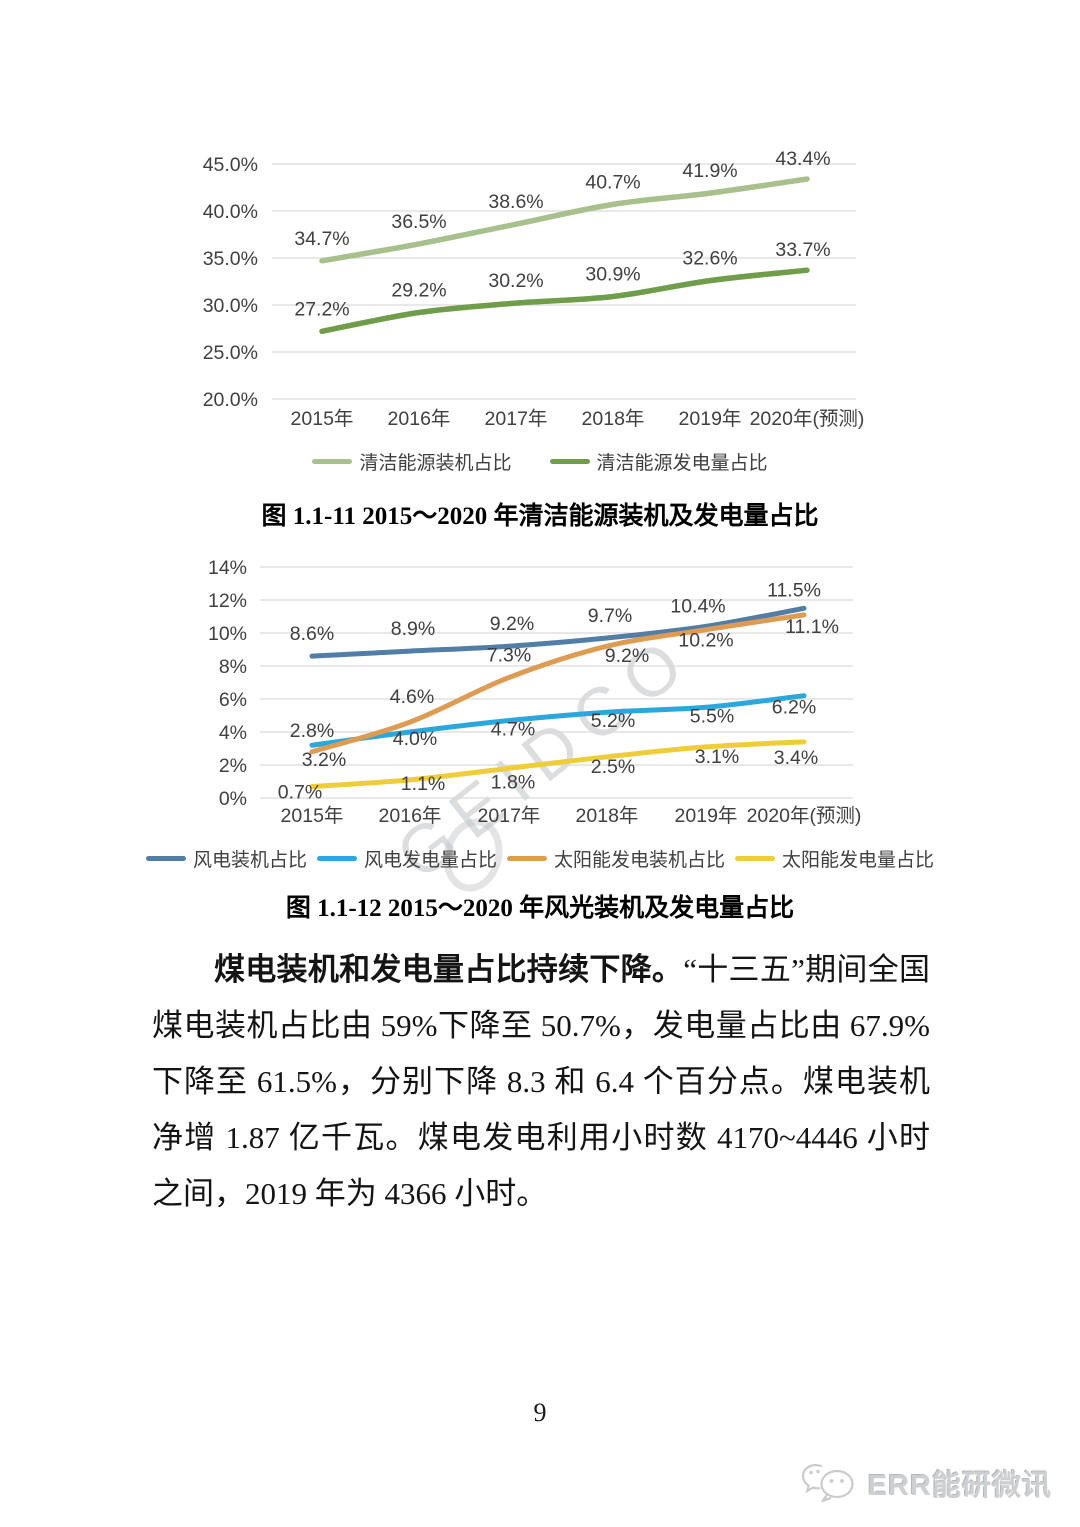  What do you see at coordinates (613, 767) in the screenshot?
I see `svg-text: 2.5%` at bounding box center [613, 767].